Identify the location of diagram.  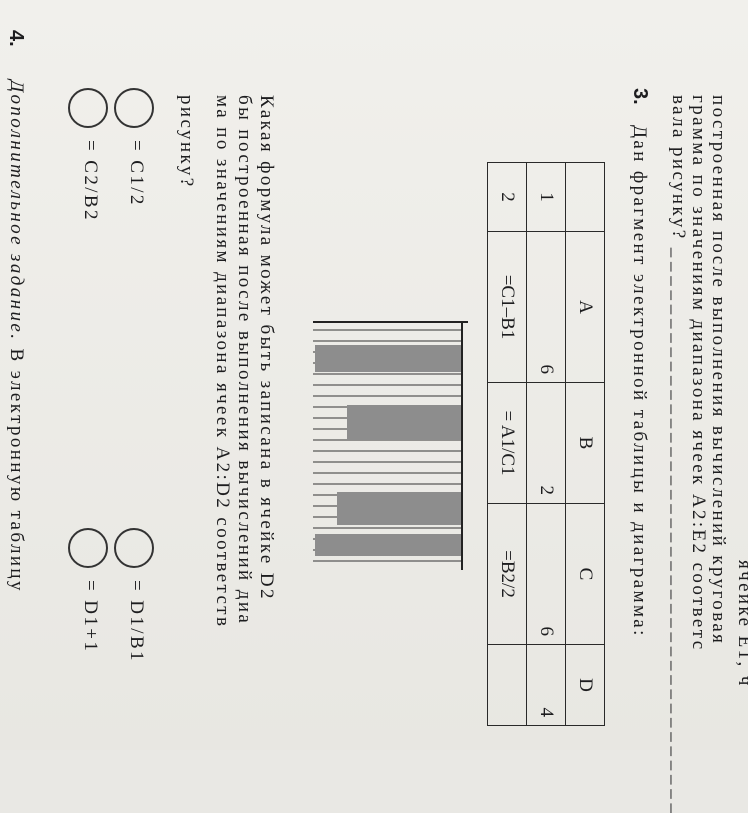
(390, 445).